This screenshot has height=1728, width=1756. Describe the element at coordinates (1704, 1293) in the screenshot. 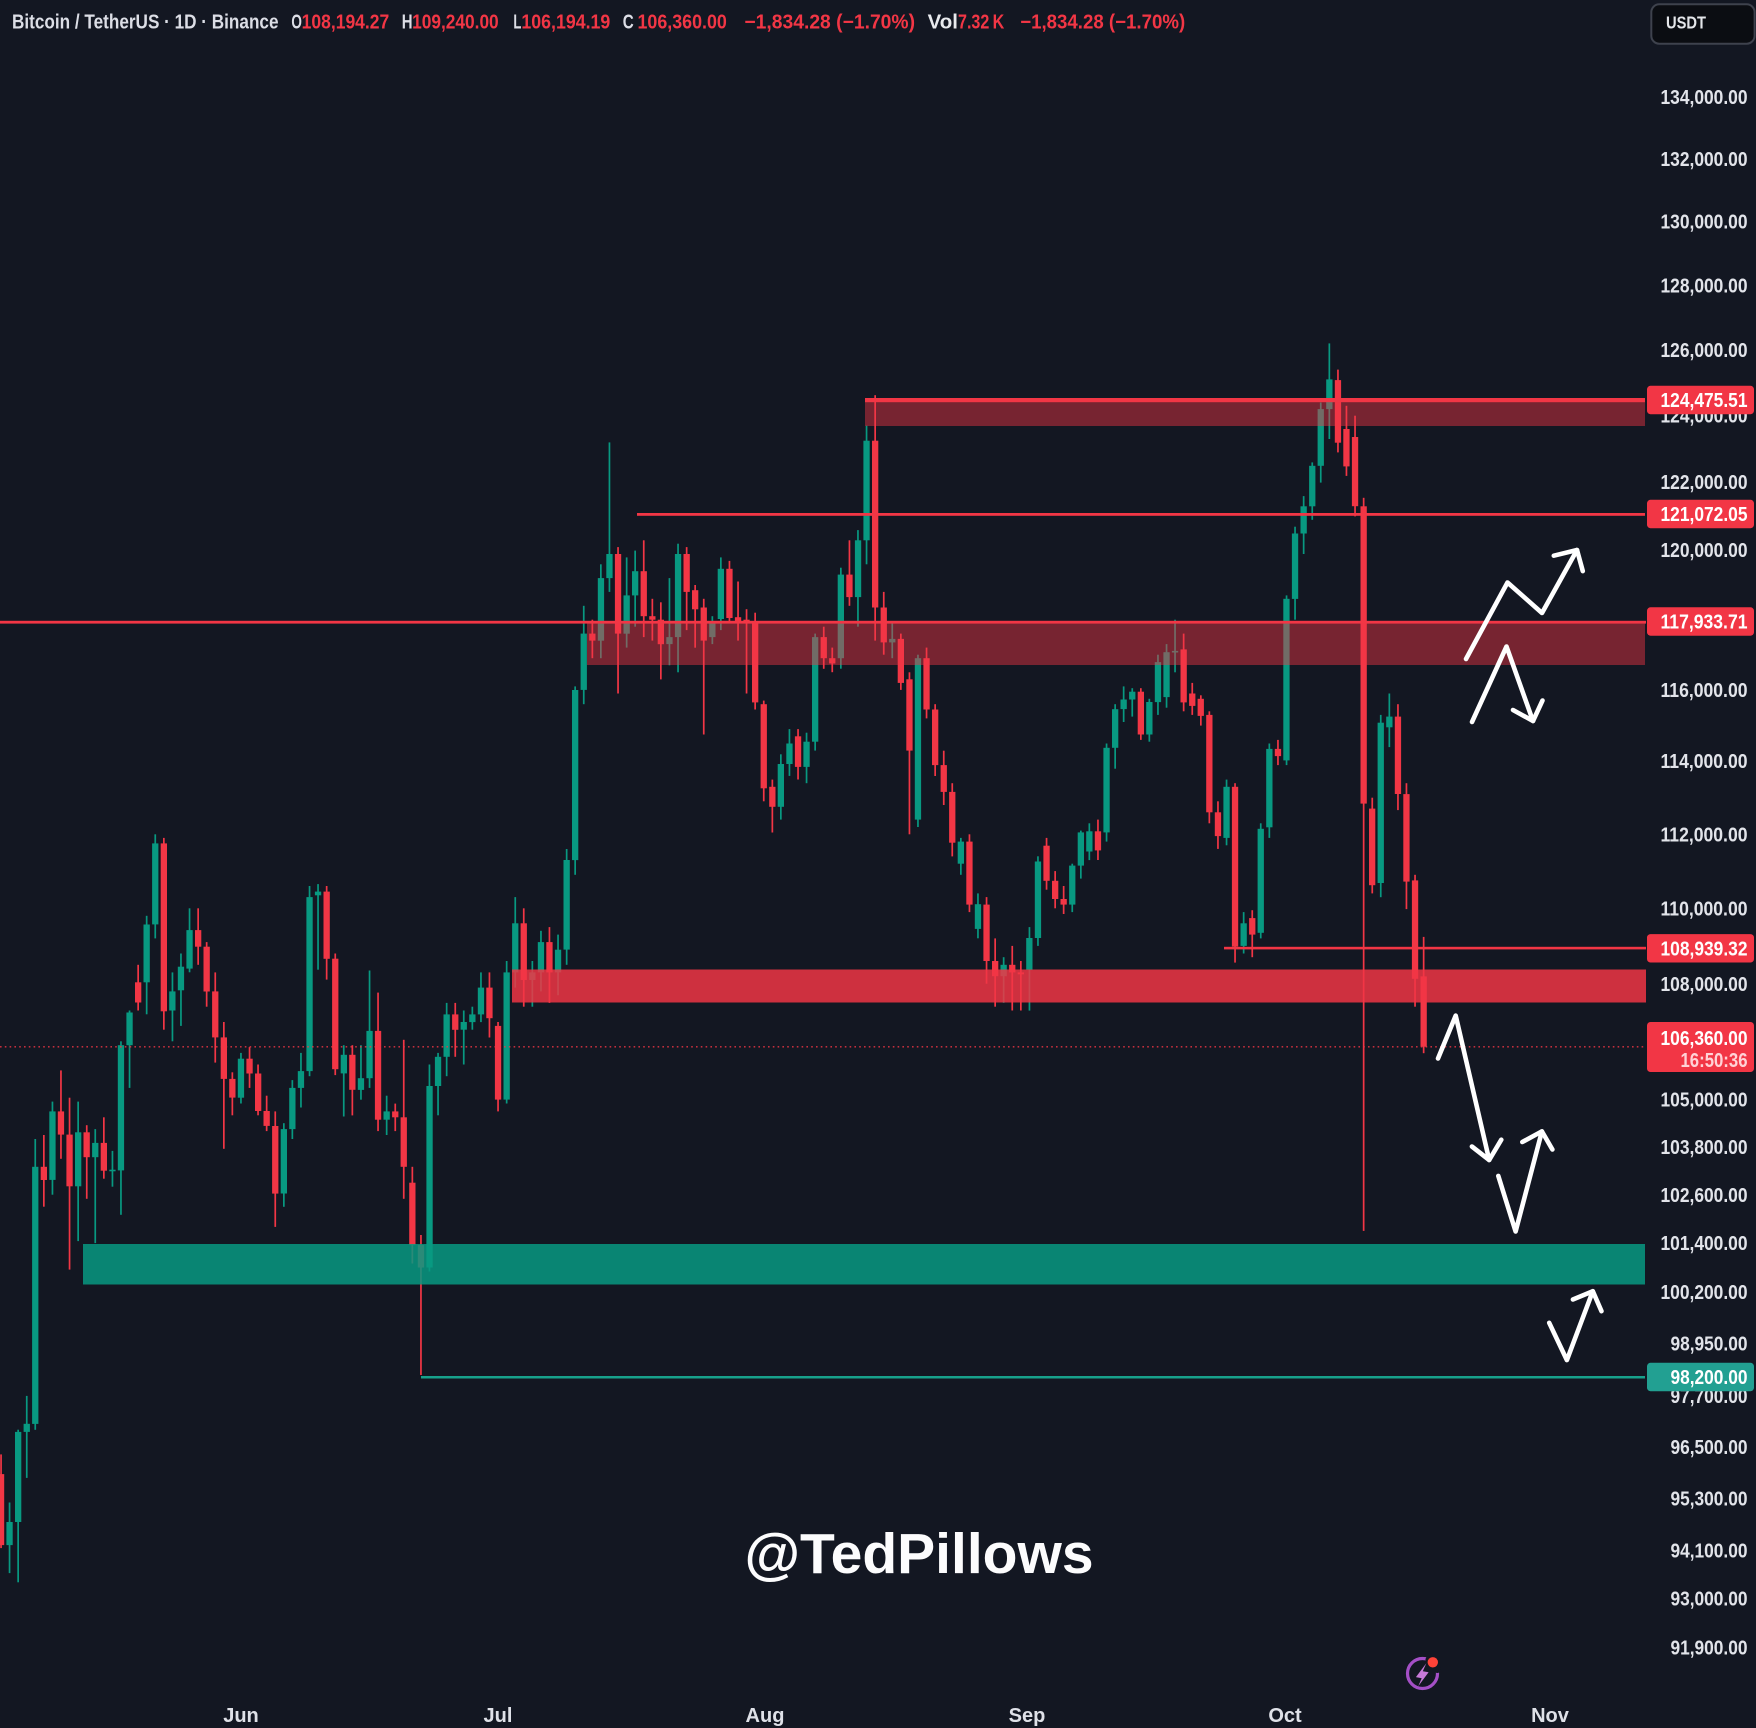

I see `svg-text: 100,200.00` at that location.